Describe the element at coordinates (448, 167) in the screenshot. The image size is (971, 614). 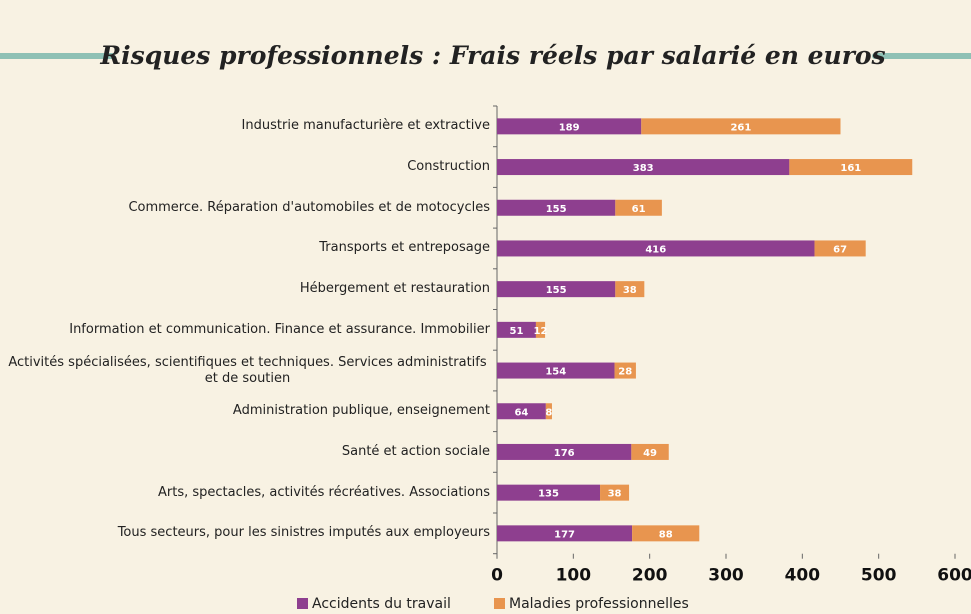
I see `category-label: Construction` at that location.